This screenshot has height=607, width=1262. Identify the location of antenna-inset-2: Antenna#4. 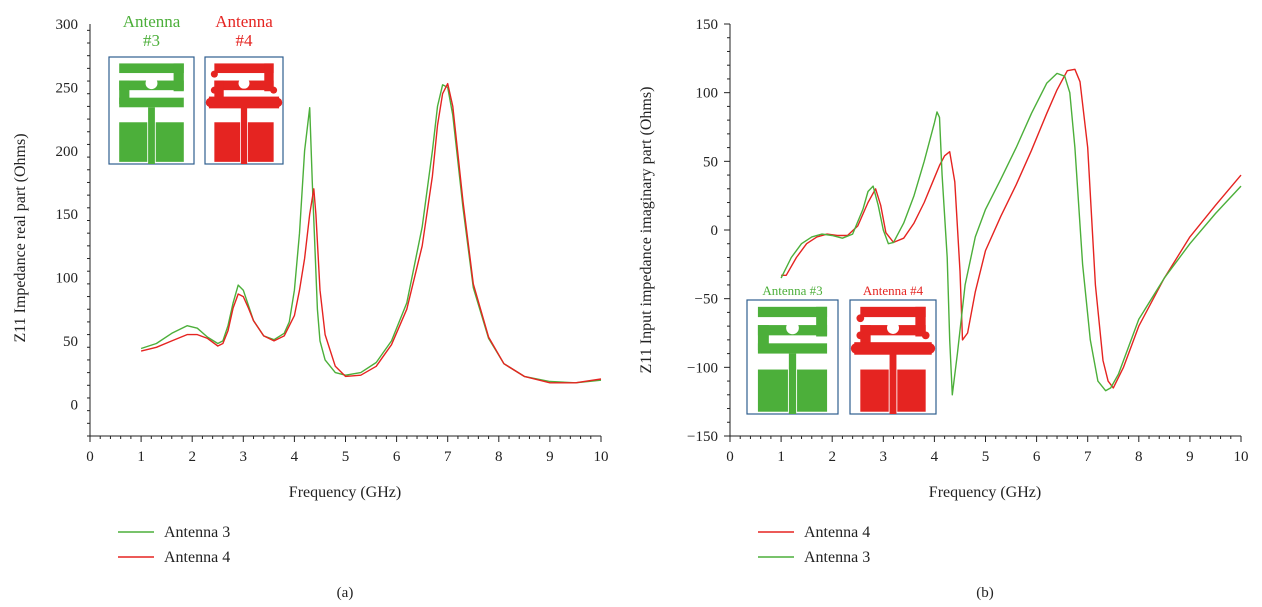
(244, 88).